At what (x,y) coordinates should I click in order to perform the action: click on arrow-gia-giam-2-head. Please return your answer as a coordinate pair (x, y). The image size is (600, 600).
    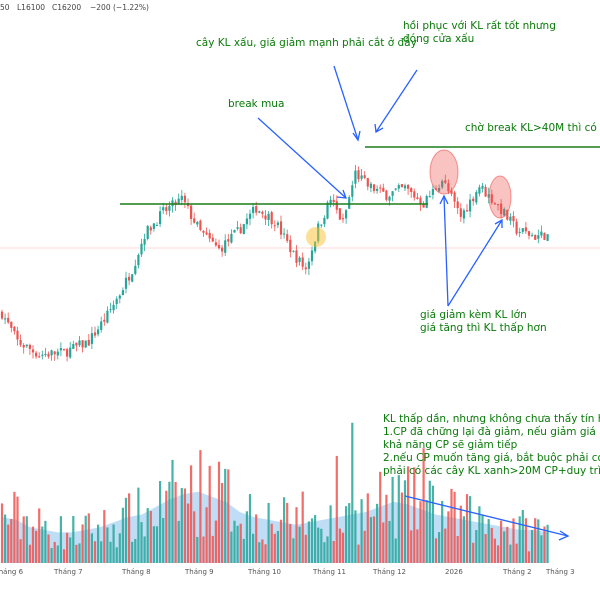
    Looking at the image, I should click on (498, 223).